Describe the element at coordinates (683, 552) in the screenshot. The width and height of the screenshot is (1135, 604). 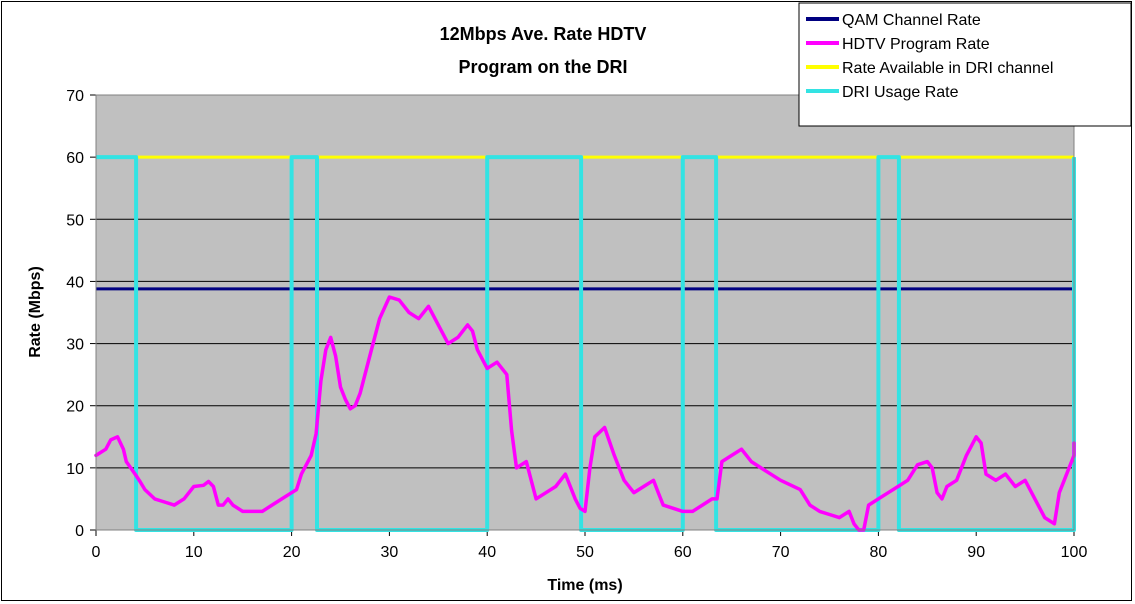
I see `x-tick-label: 60` at that location.